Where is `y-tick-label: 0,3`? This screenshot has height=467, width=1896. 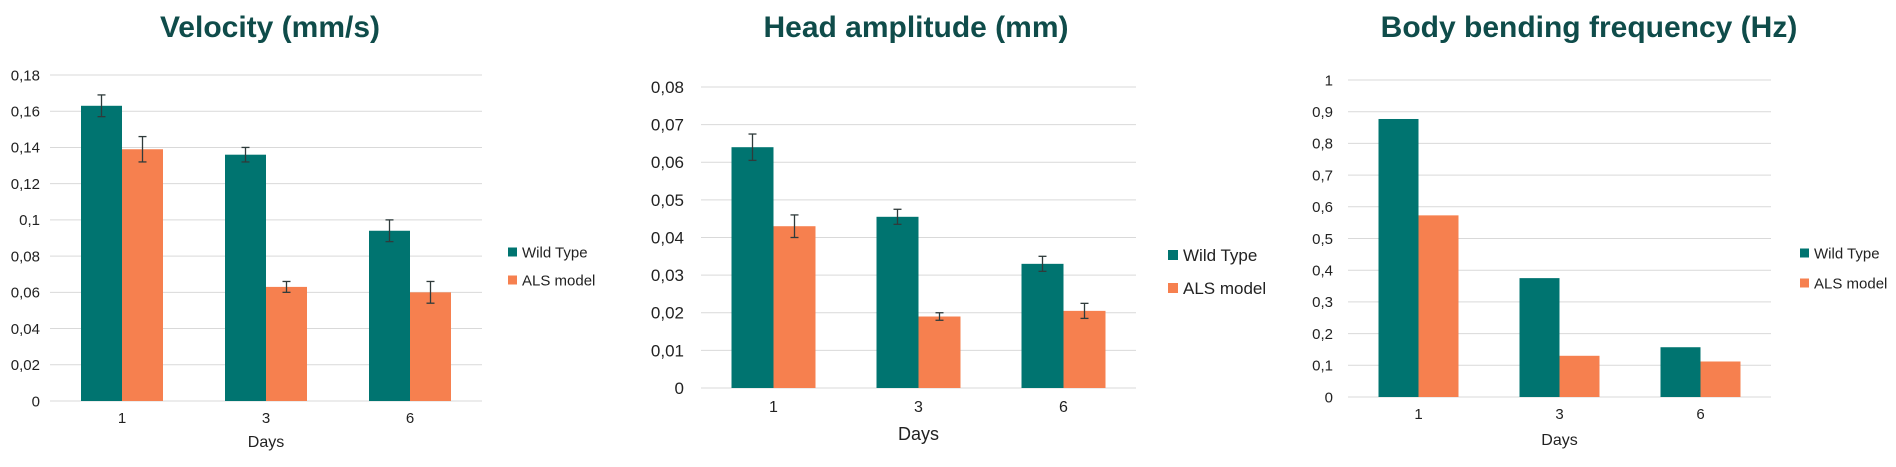 y-tick-label: 0,3 is located at coordinates (1322, 302).